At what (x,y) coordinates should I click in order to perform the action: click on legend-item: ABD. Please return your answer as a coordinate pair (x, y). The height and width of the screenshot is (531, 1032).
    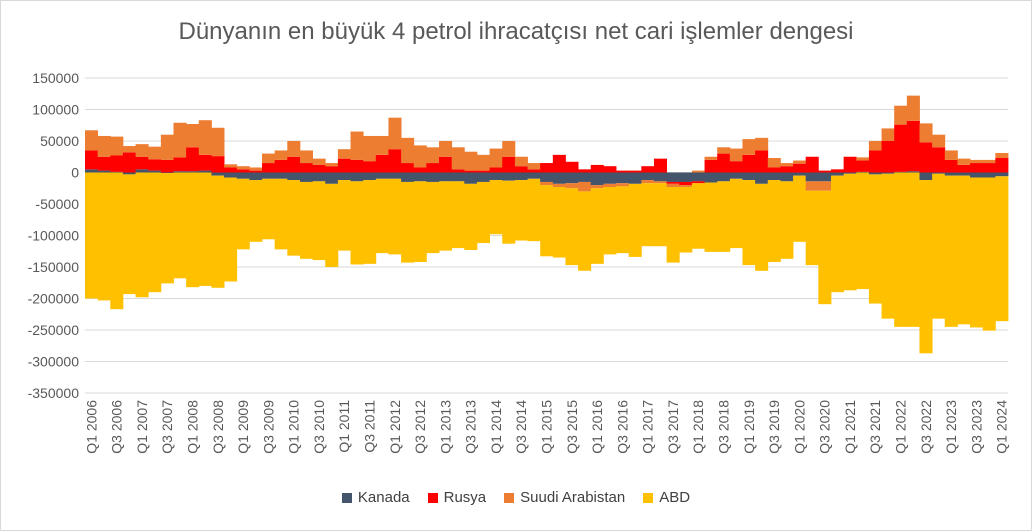
    Looking at the image, I should click on (666, 497).